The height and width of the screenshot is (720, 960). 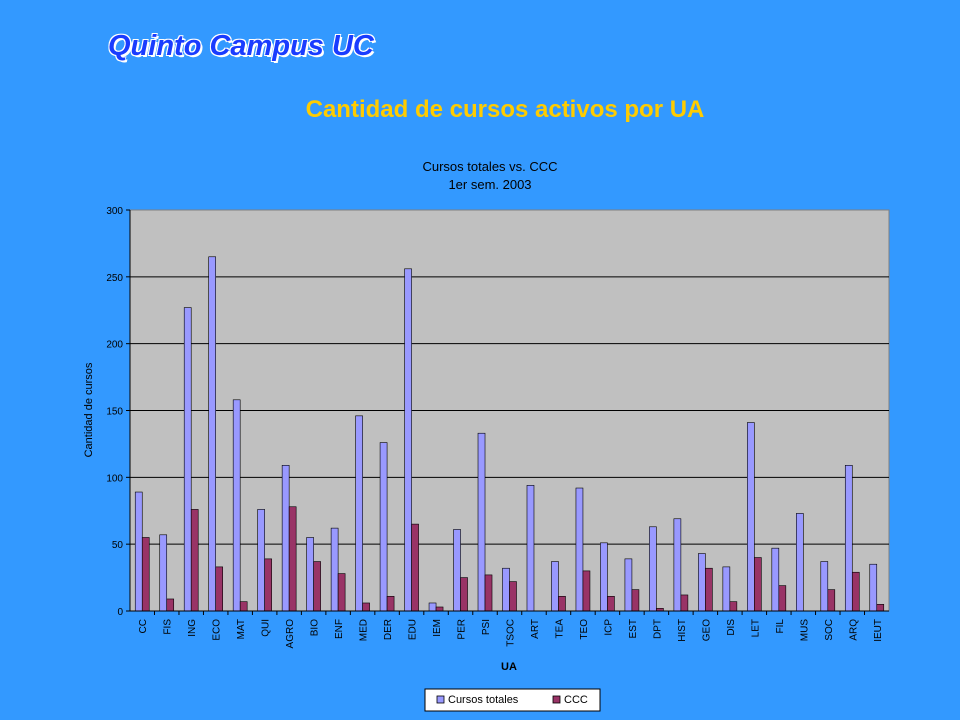 What do you see at coordinates (315, 627) in the screenshot?
I see `x-tick-label: BIO` at bounding box center [315, 627].